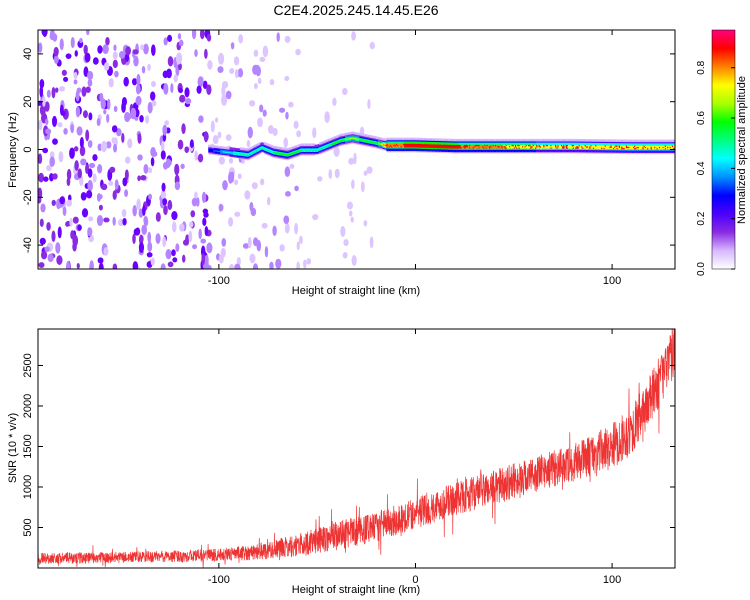 The image size is (750, 600). I want to click on colorbar-tick-label: 0.6, so click(701, 118).